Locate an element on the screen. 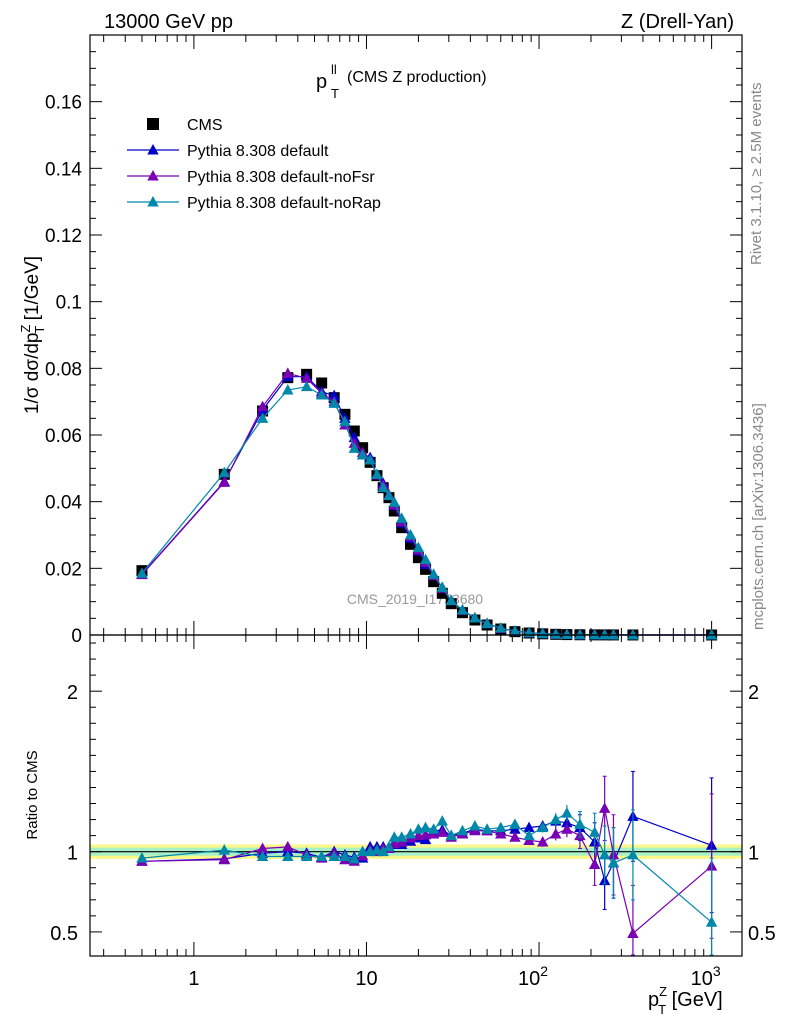 The width and height of the screenshot is (786, 1024). legend-entry-default: Pythia 8.308 default is located at coordinates (228, 151).